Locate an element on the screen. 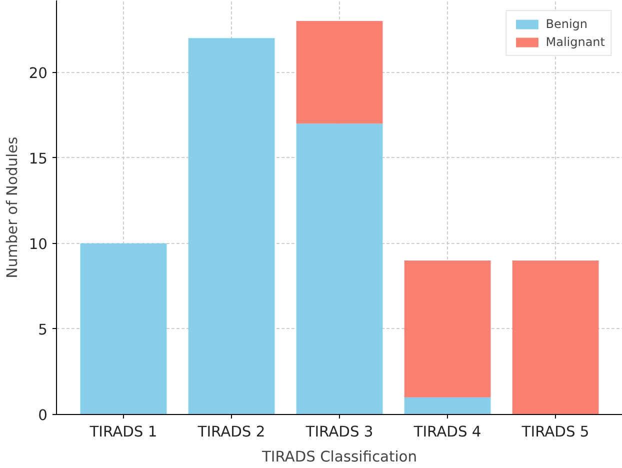 Image resolution: width=622 pixels, height=468 pixels. x-axis-title: TIRADS Classification is located at coordinates (339, 457).